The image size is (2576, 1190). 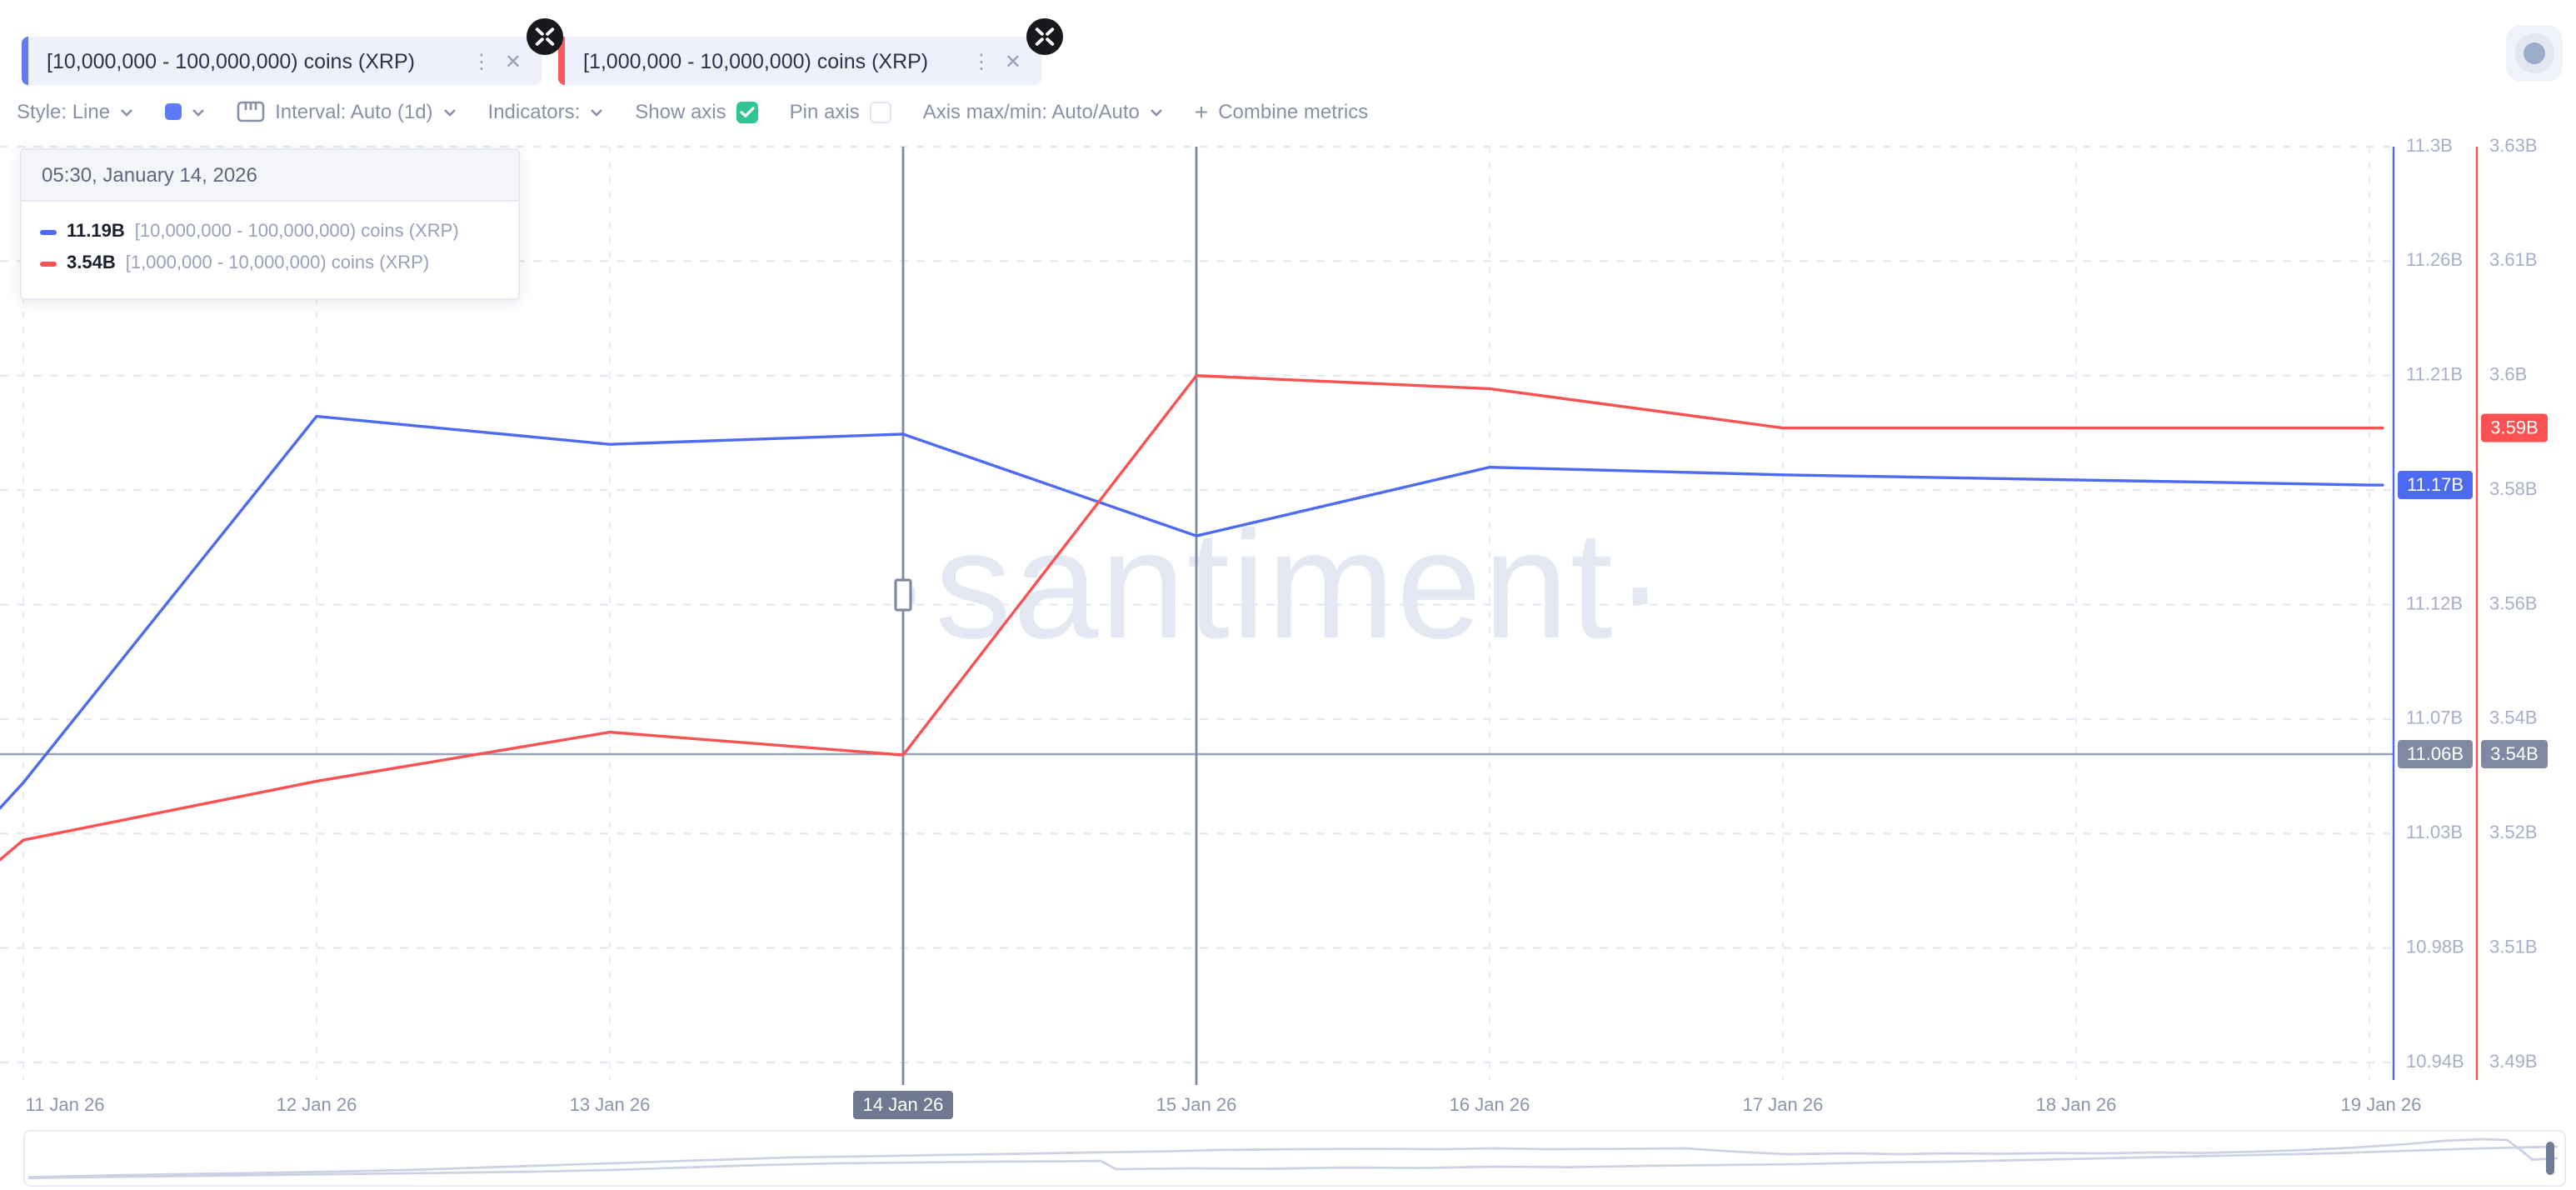 I want to click on plus-icon: +, so click(x=1201, y=111).